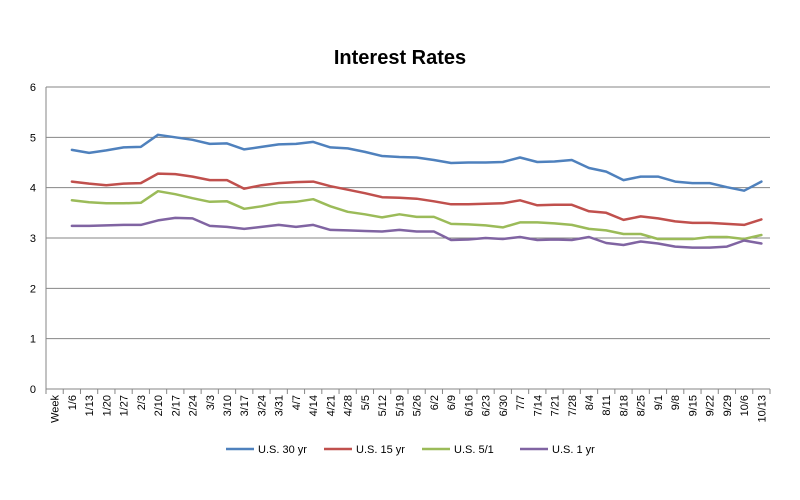 This screenshot has height=500, width=800. What do you see at coordinates (538, 405) in the screenshot?
I see `x-tick-label: 7/14` at bounding box center [538, 405].